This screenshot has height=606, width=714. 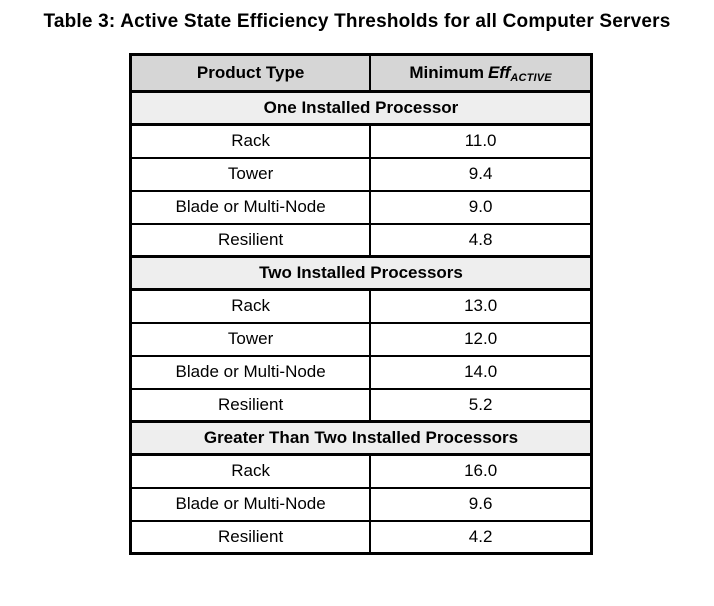 What do you see at coordinates (531, 77) in the screenshot?
I see `min-eff-subscript-label: ACTIVE` at bounding box center [531, 77].